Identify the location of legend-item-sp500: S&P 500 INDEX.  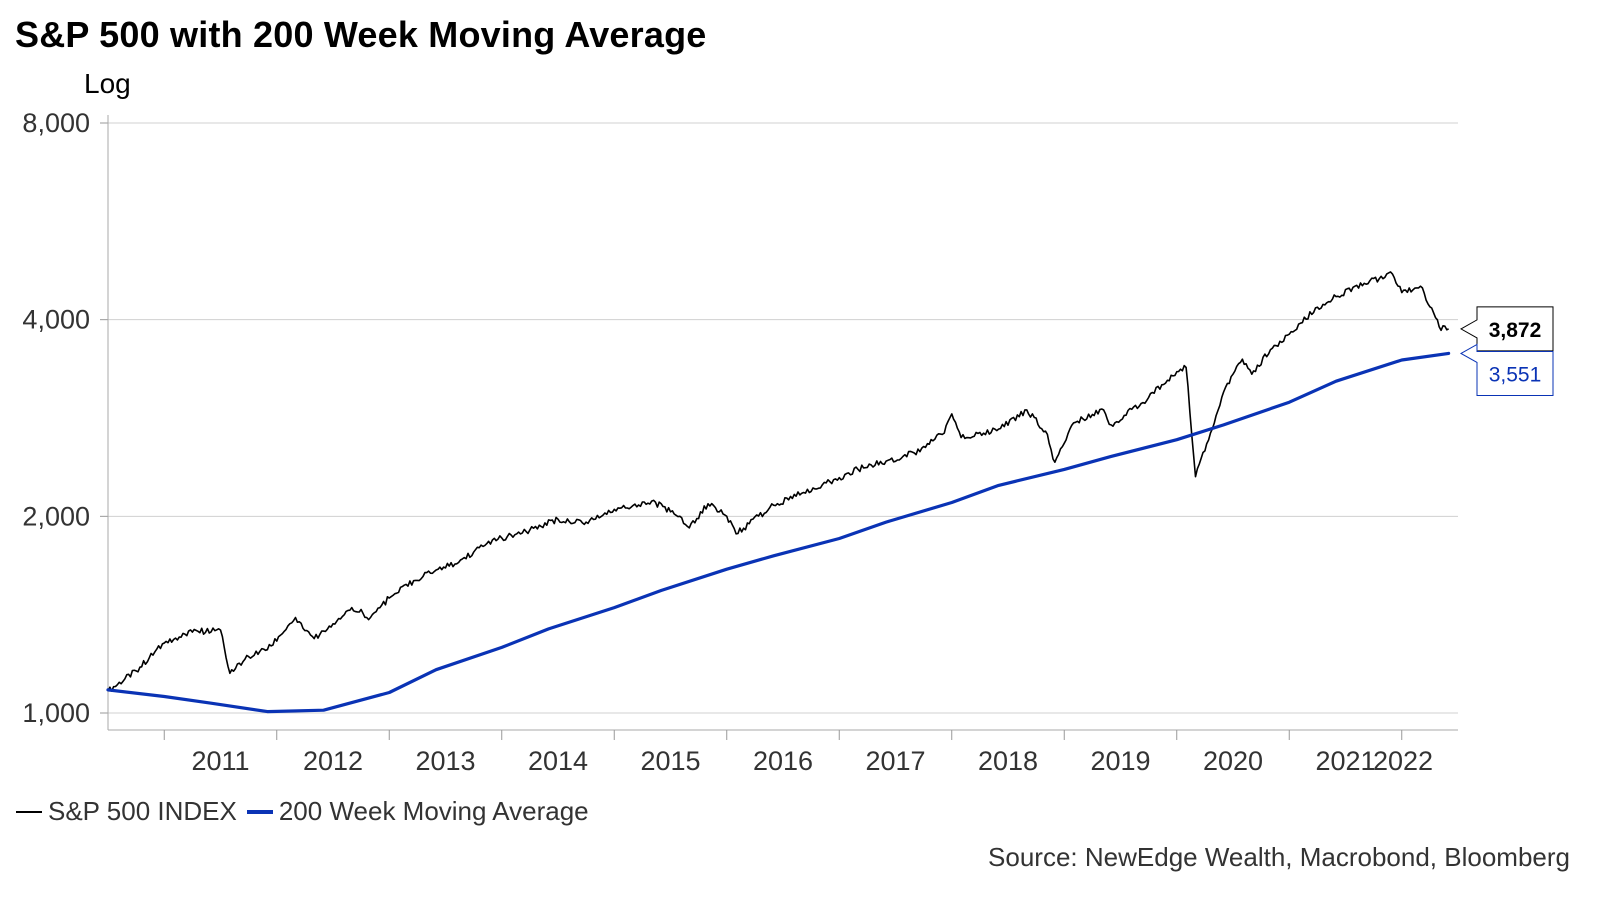
(126, 811).